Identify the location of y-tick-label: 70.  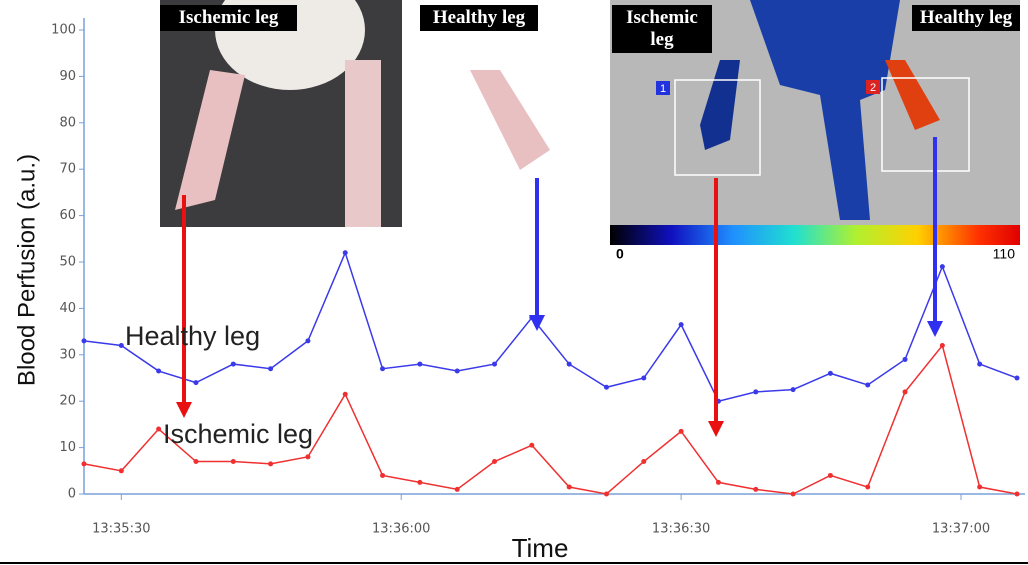
(67, 169).